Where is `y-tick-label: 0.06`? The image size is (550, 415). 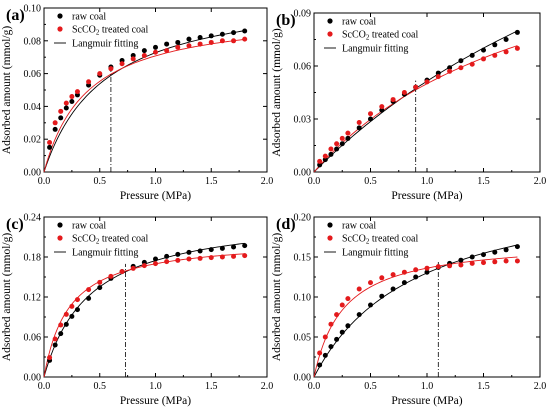 y-tick-label: 0.06 is located at coordinates (33, 338).